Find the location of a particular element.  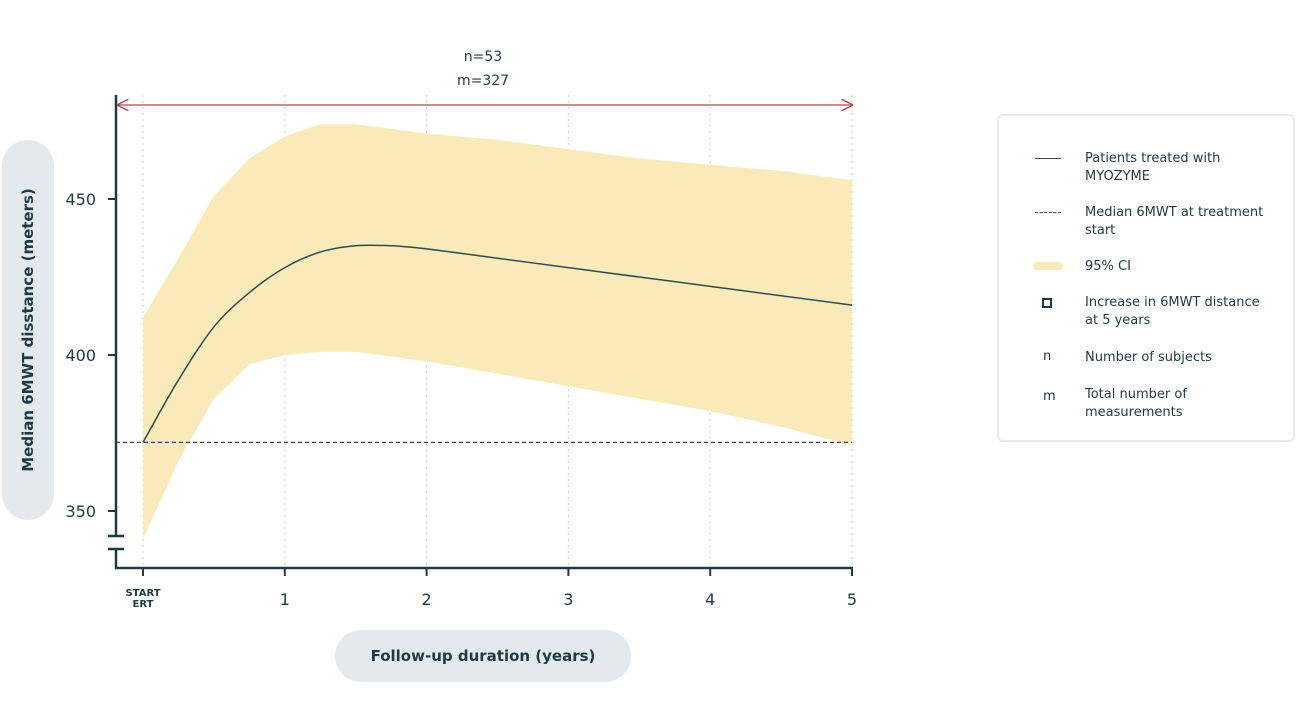

legend-label: Median 6MWT at treatment start is located at coordinates (1174, 221).